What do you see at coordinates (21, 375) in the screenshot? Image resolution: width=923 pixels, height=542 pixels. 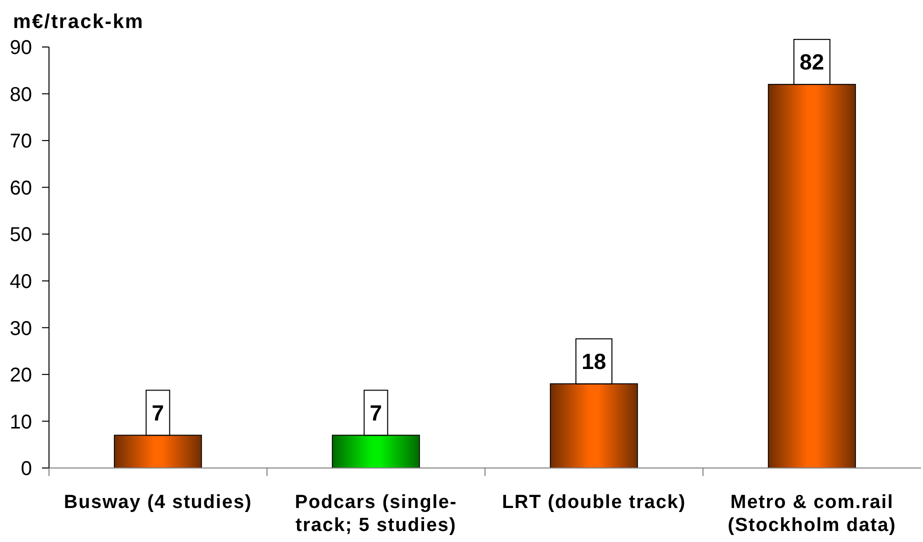 I see `y-tick-label: 20` at bounding box center [21, 375].